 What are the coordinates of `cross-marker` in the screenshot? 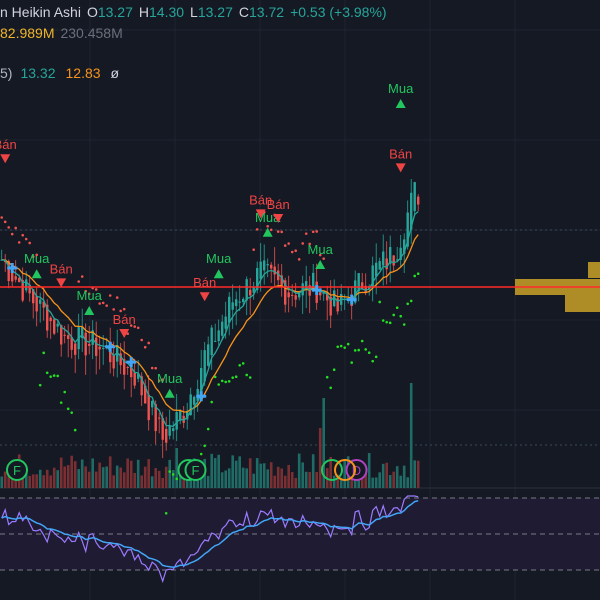 It's located at (110, 346).